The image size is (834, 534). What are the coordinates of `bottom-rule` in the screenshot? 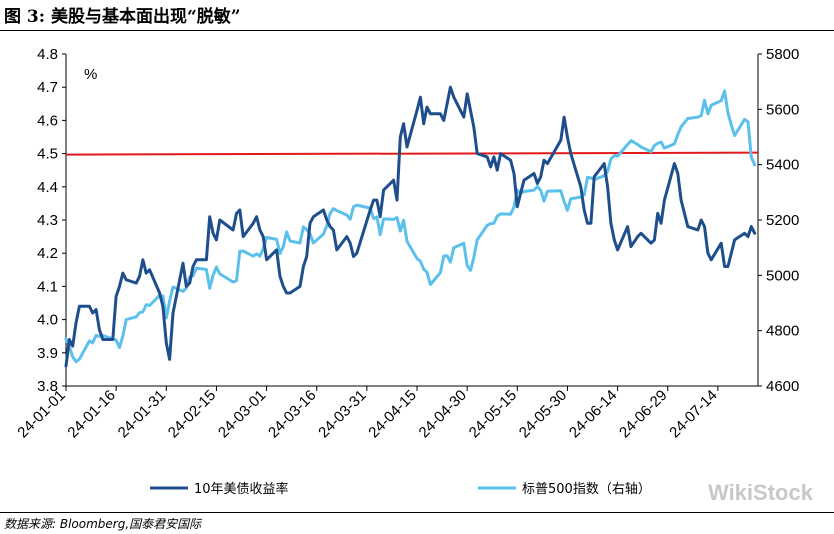 It's located at (417, 512).